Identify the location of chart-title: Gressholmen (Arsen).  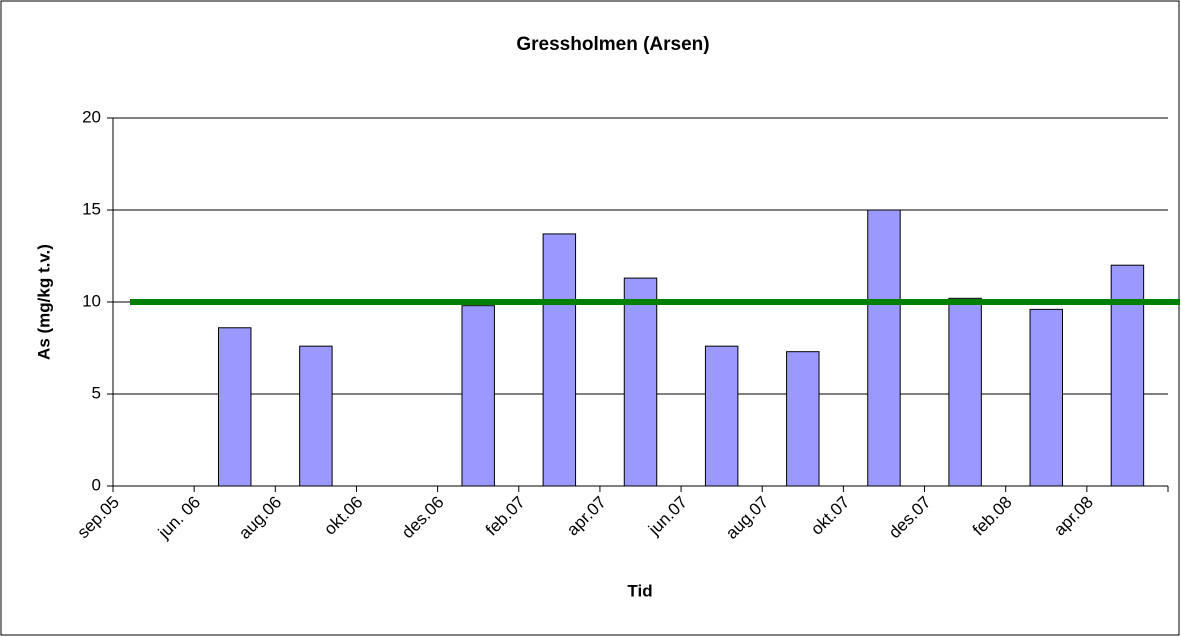
(612, 44).